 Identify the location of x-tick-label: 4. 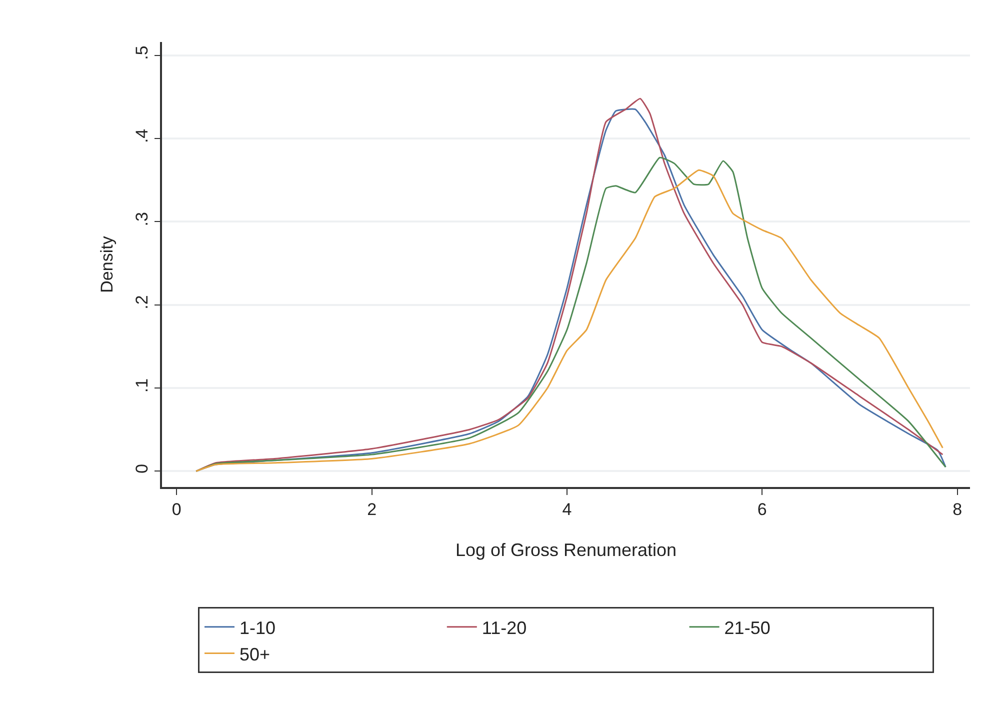
(567, 510).